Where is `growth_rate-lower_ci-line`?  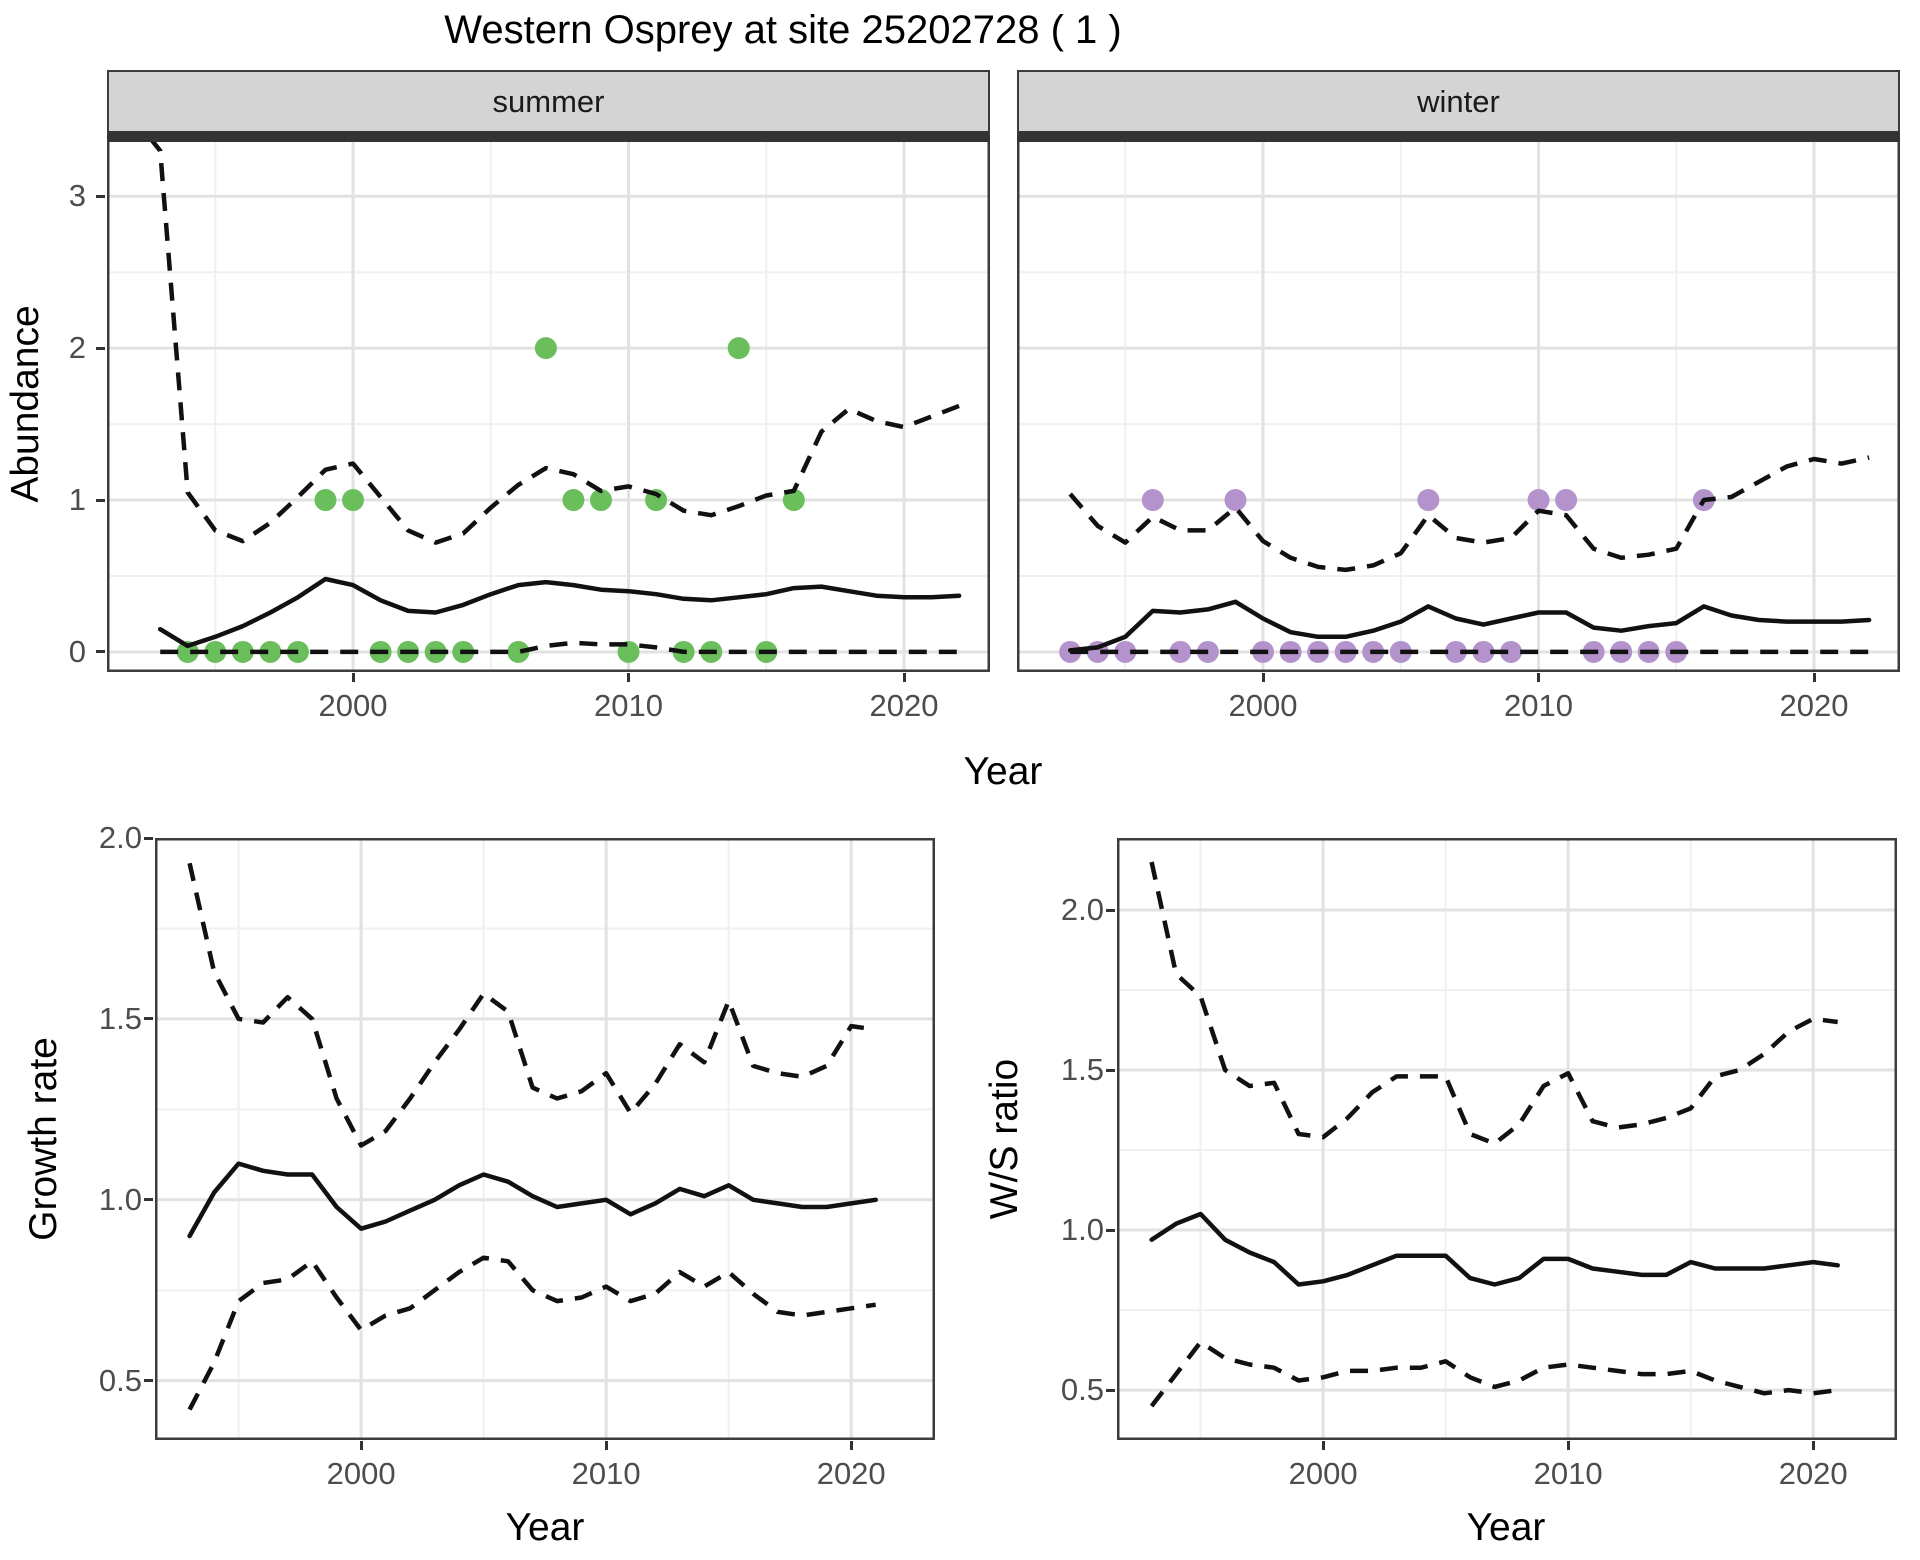
growth_rate-lower_ci-line is located at coordinates (532, 1333).